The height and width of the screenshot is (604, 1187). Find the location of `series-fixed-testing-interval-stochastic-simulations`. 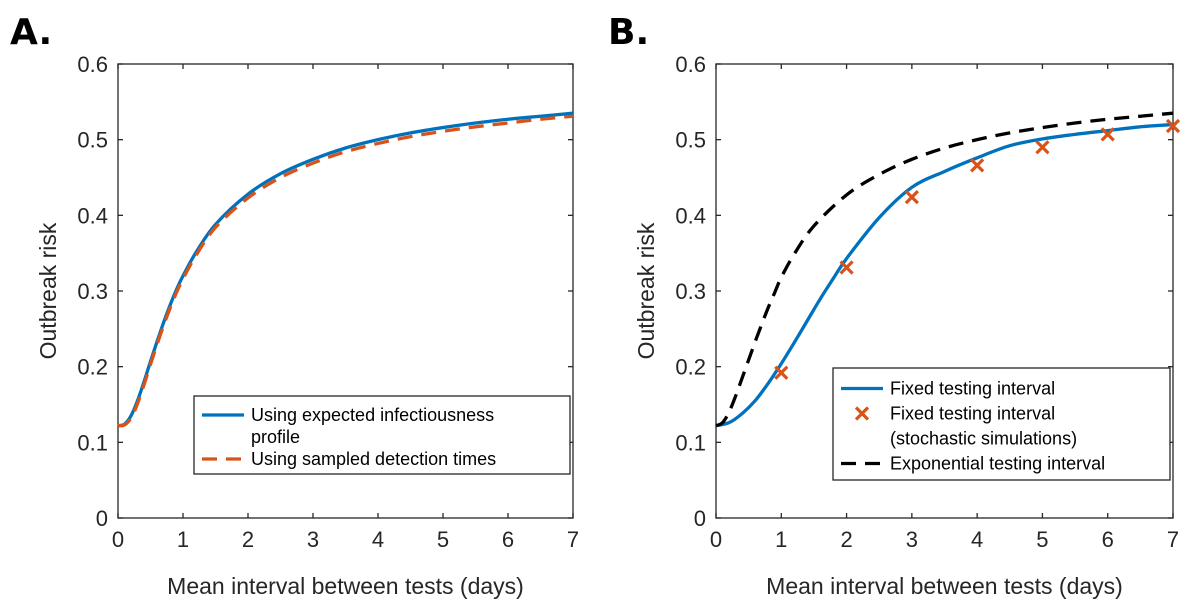

series-fixed-testing-interval-stochastic-simulations is located at coordinates (977, 249).